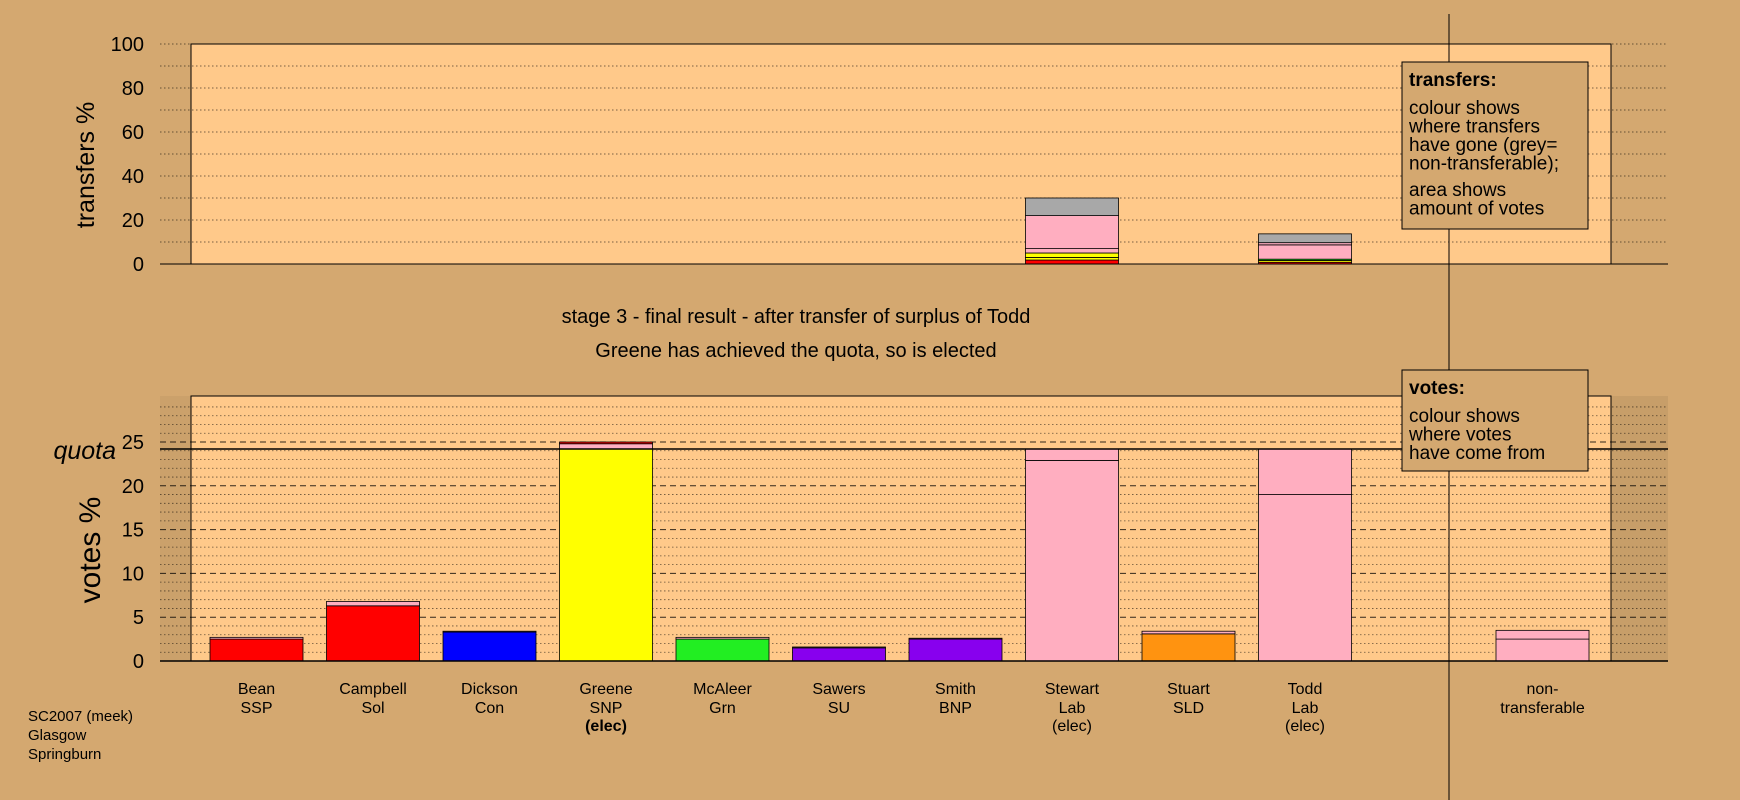  I want to click on votes-y-axis-label: votes %, so click(90, 550).